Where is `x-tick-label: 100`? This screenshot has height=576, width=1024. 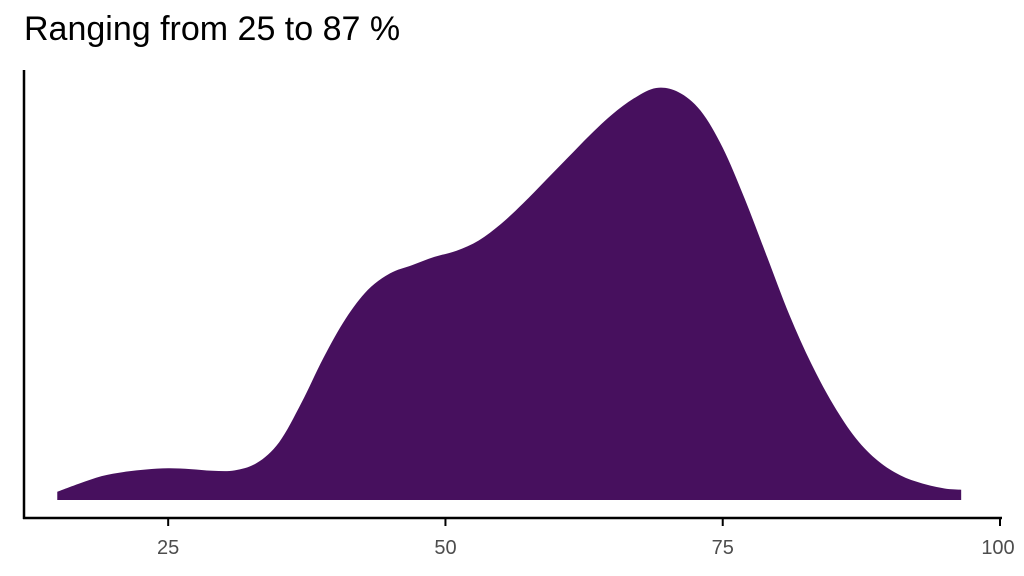 x-tick-label: 100 is located at coordinates (997, 548).